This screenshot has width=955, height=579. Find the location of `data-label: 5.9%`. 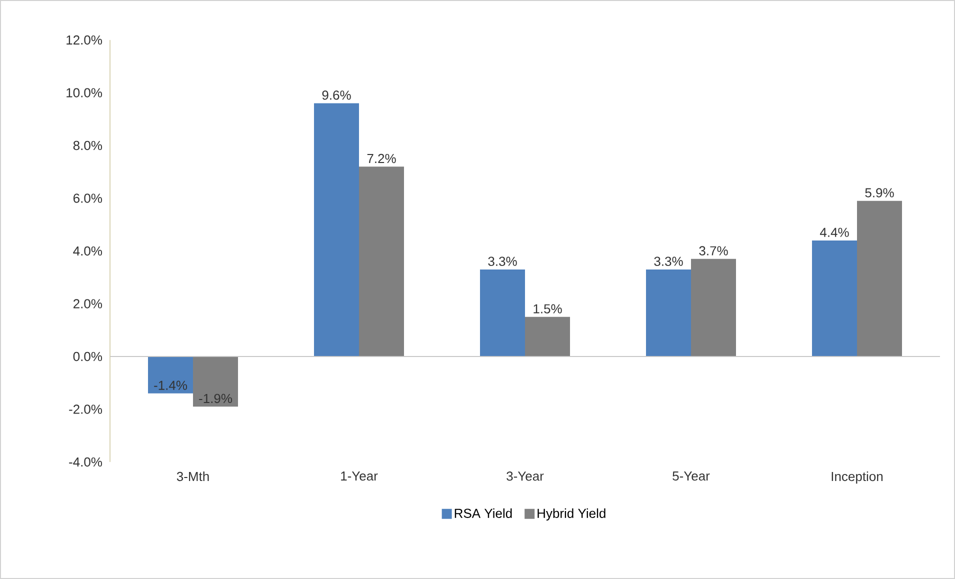

data-label: 5.9% is located at coordinates (879, 193).